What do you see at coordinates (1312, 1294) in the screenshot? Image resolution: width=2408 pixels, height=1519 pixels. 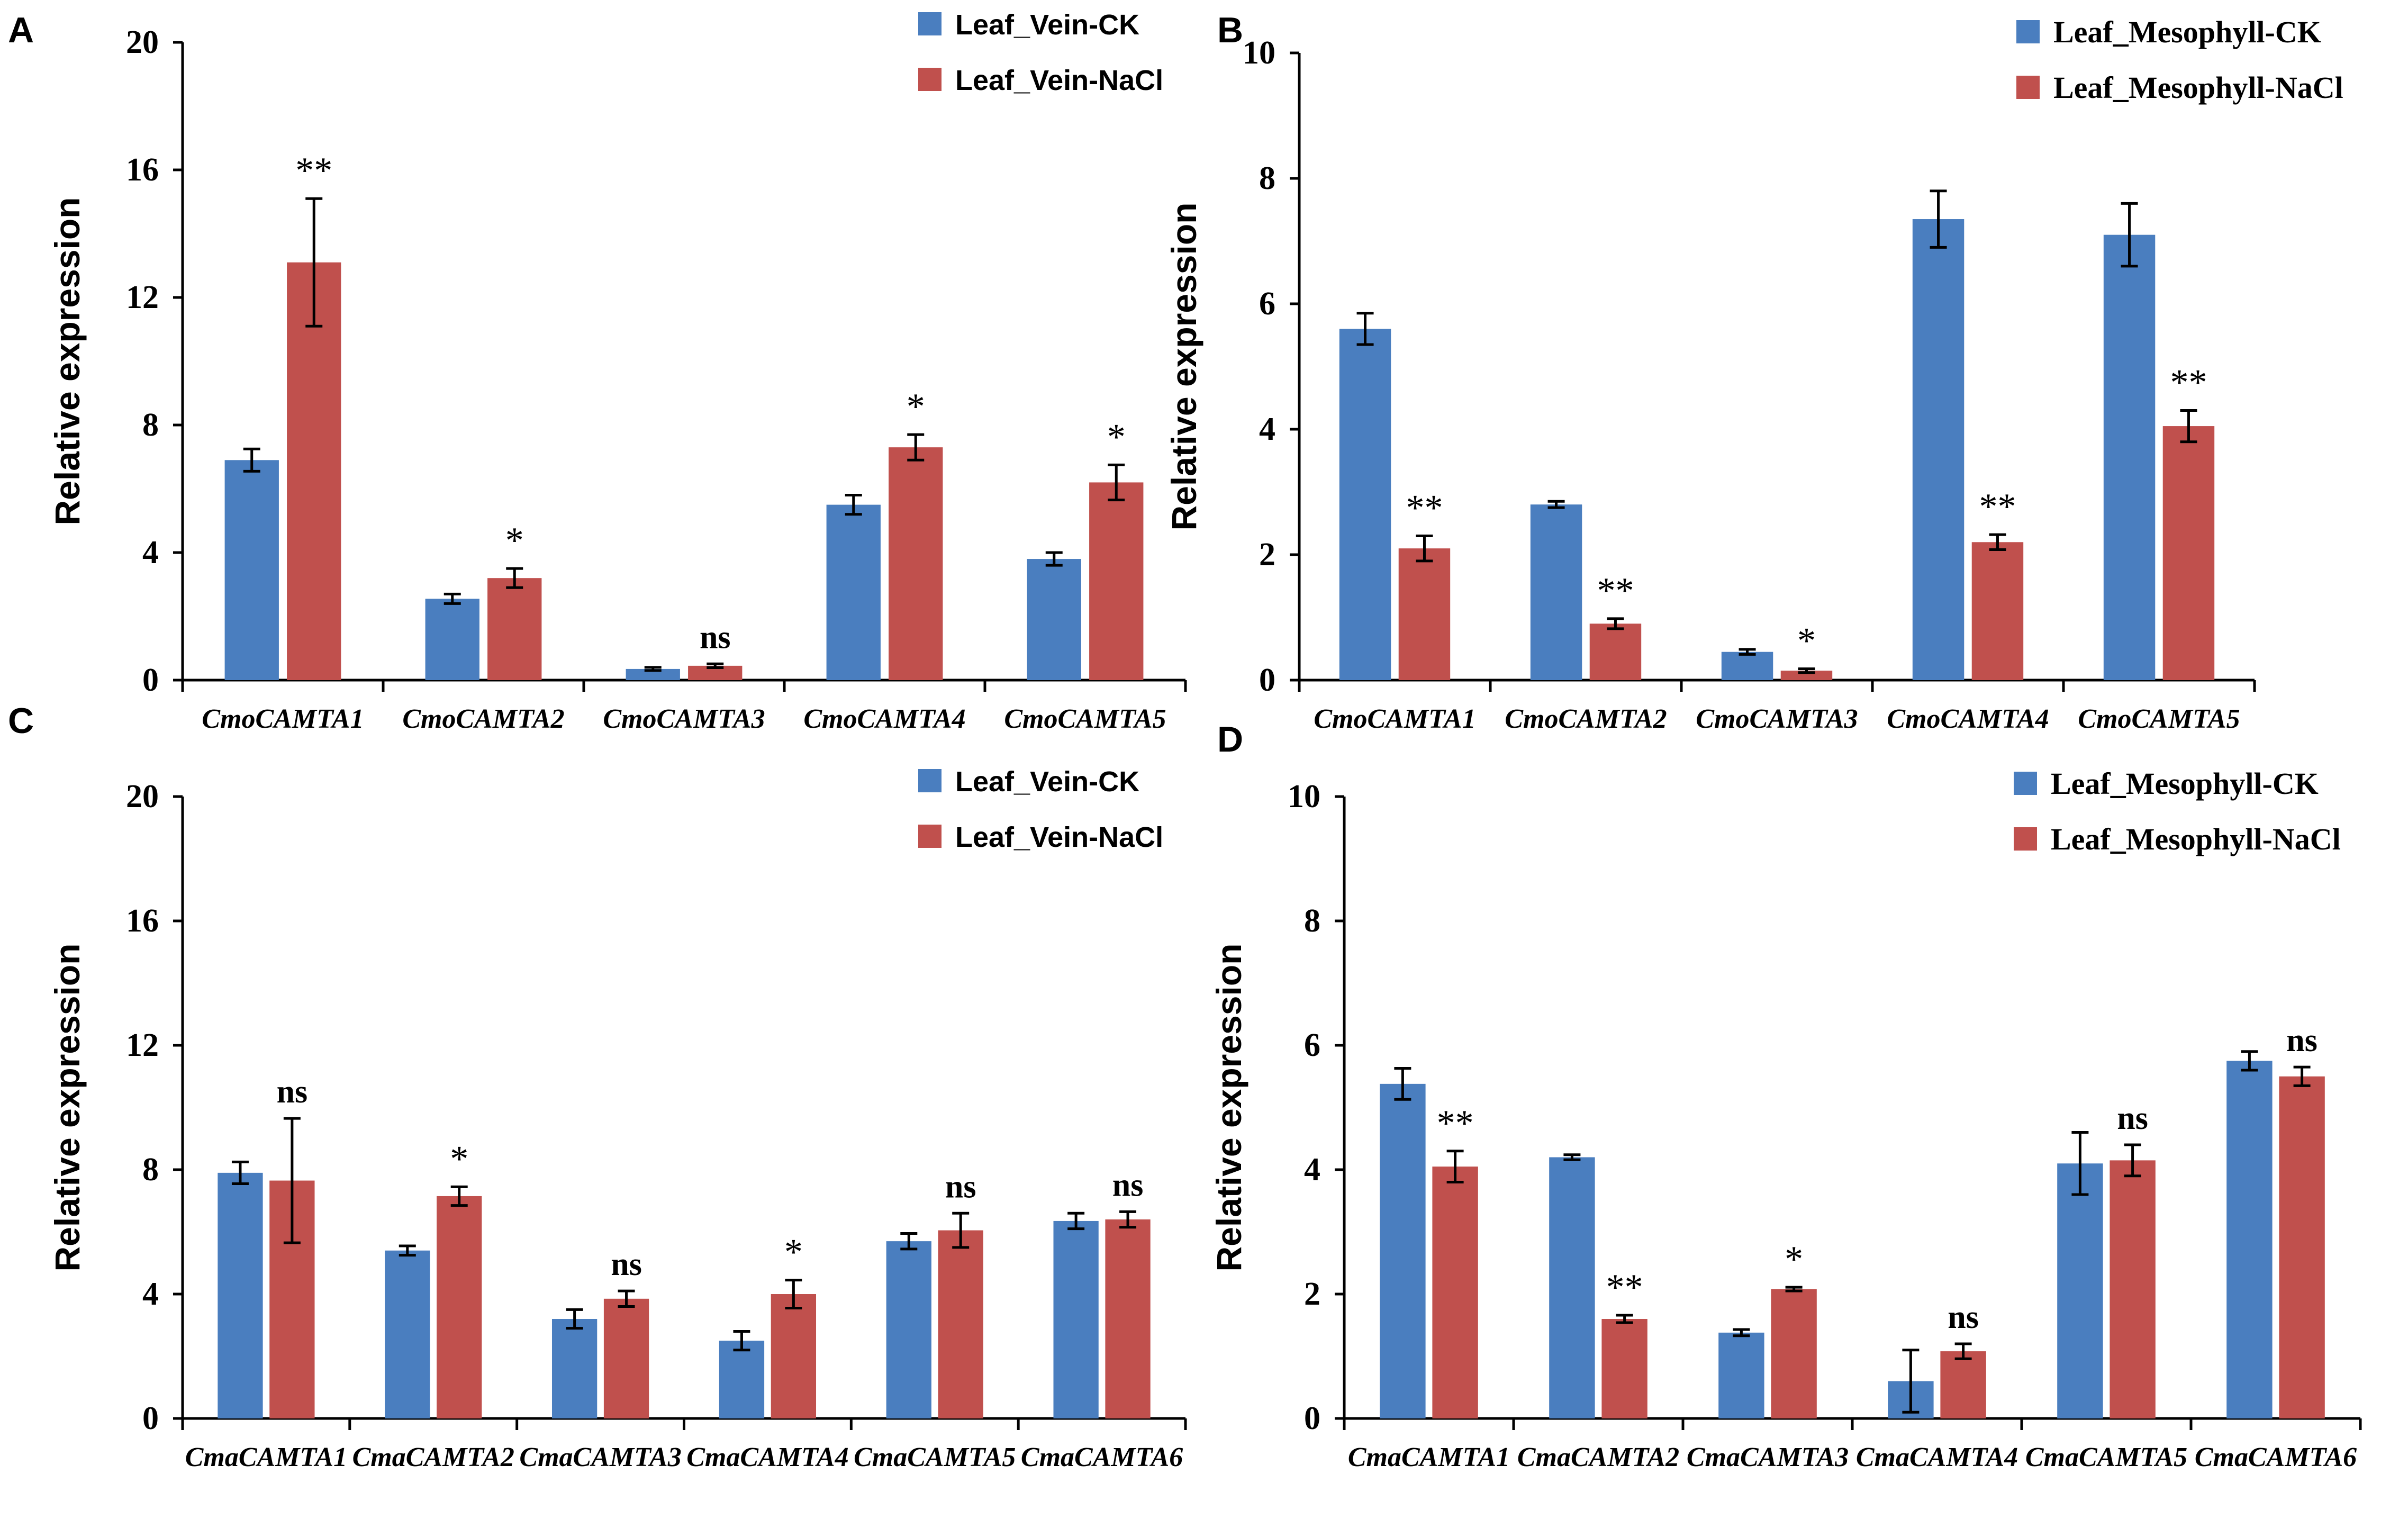 I see `panel-d-ytick-label: 2` at bounding box center [1312, 1294].